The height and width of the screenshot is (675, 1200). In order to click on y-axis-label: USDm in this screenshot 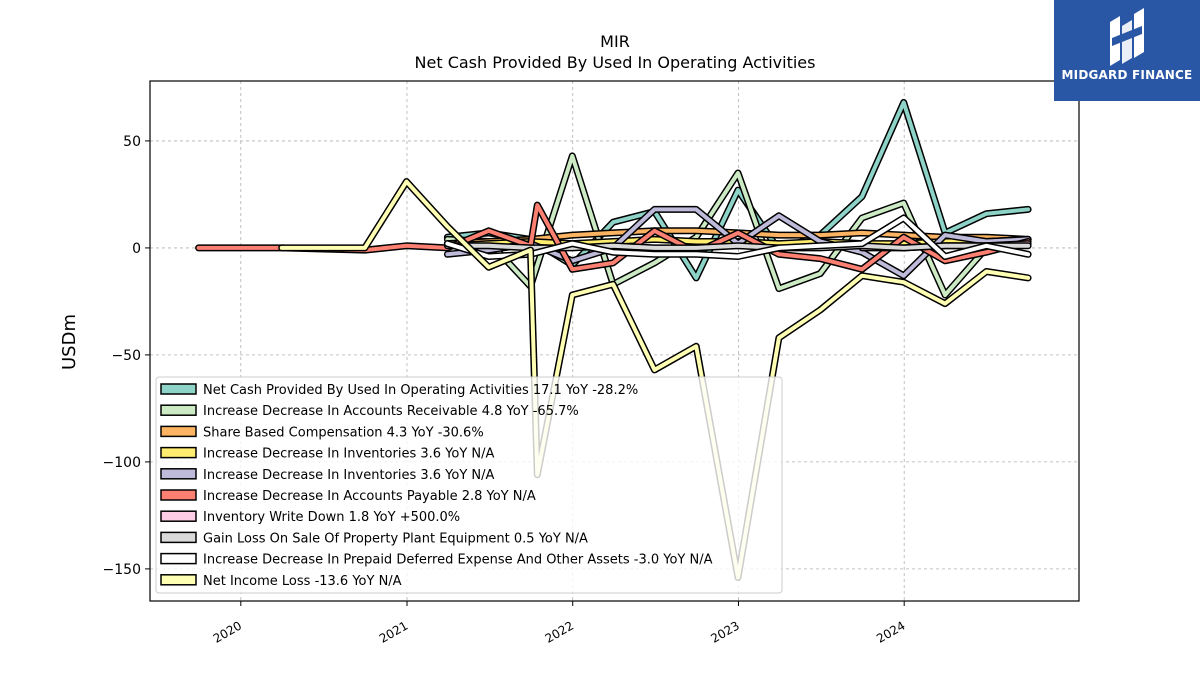, I will do `click(69, 342)`.